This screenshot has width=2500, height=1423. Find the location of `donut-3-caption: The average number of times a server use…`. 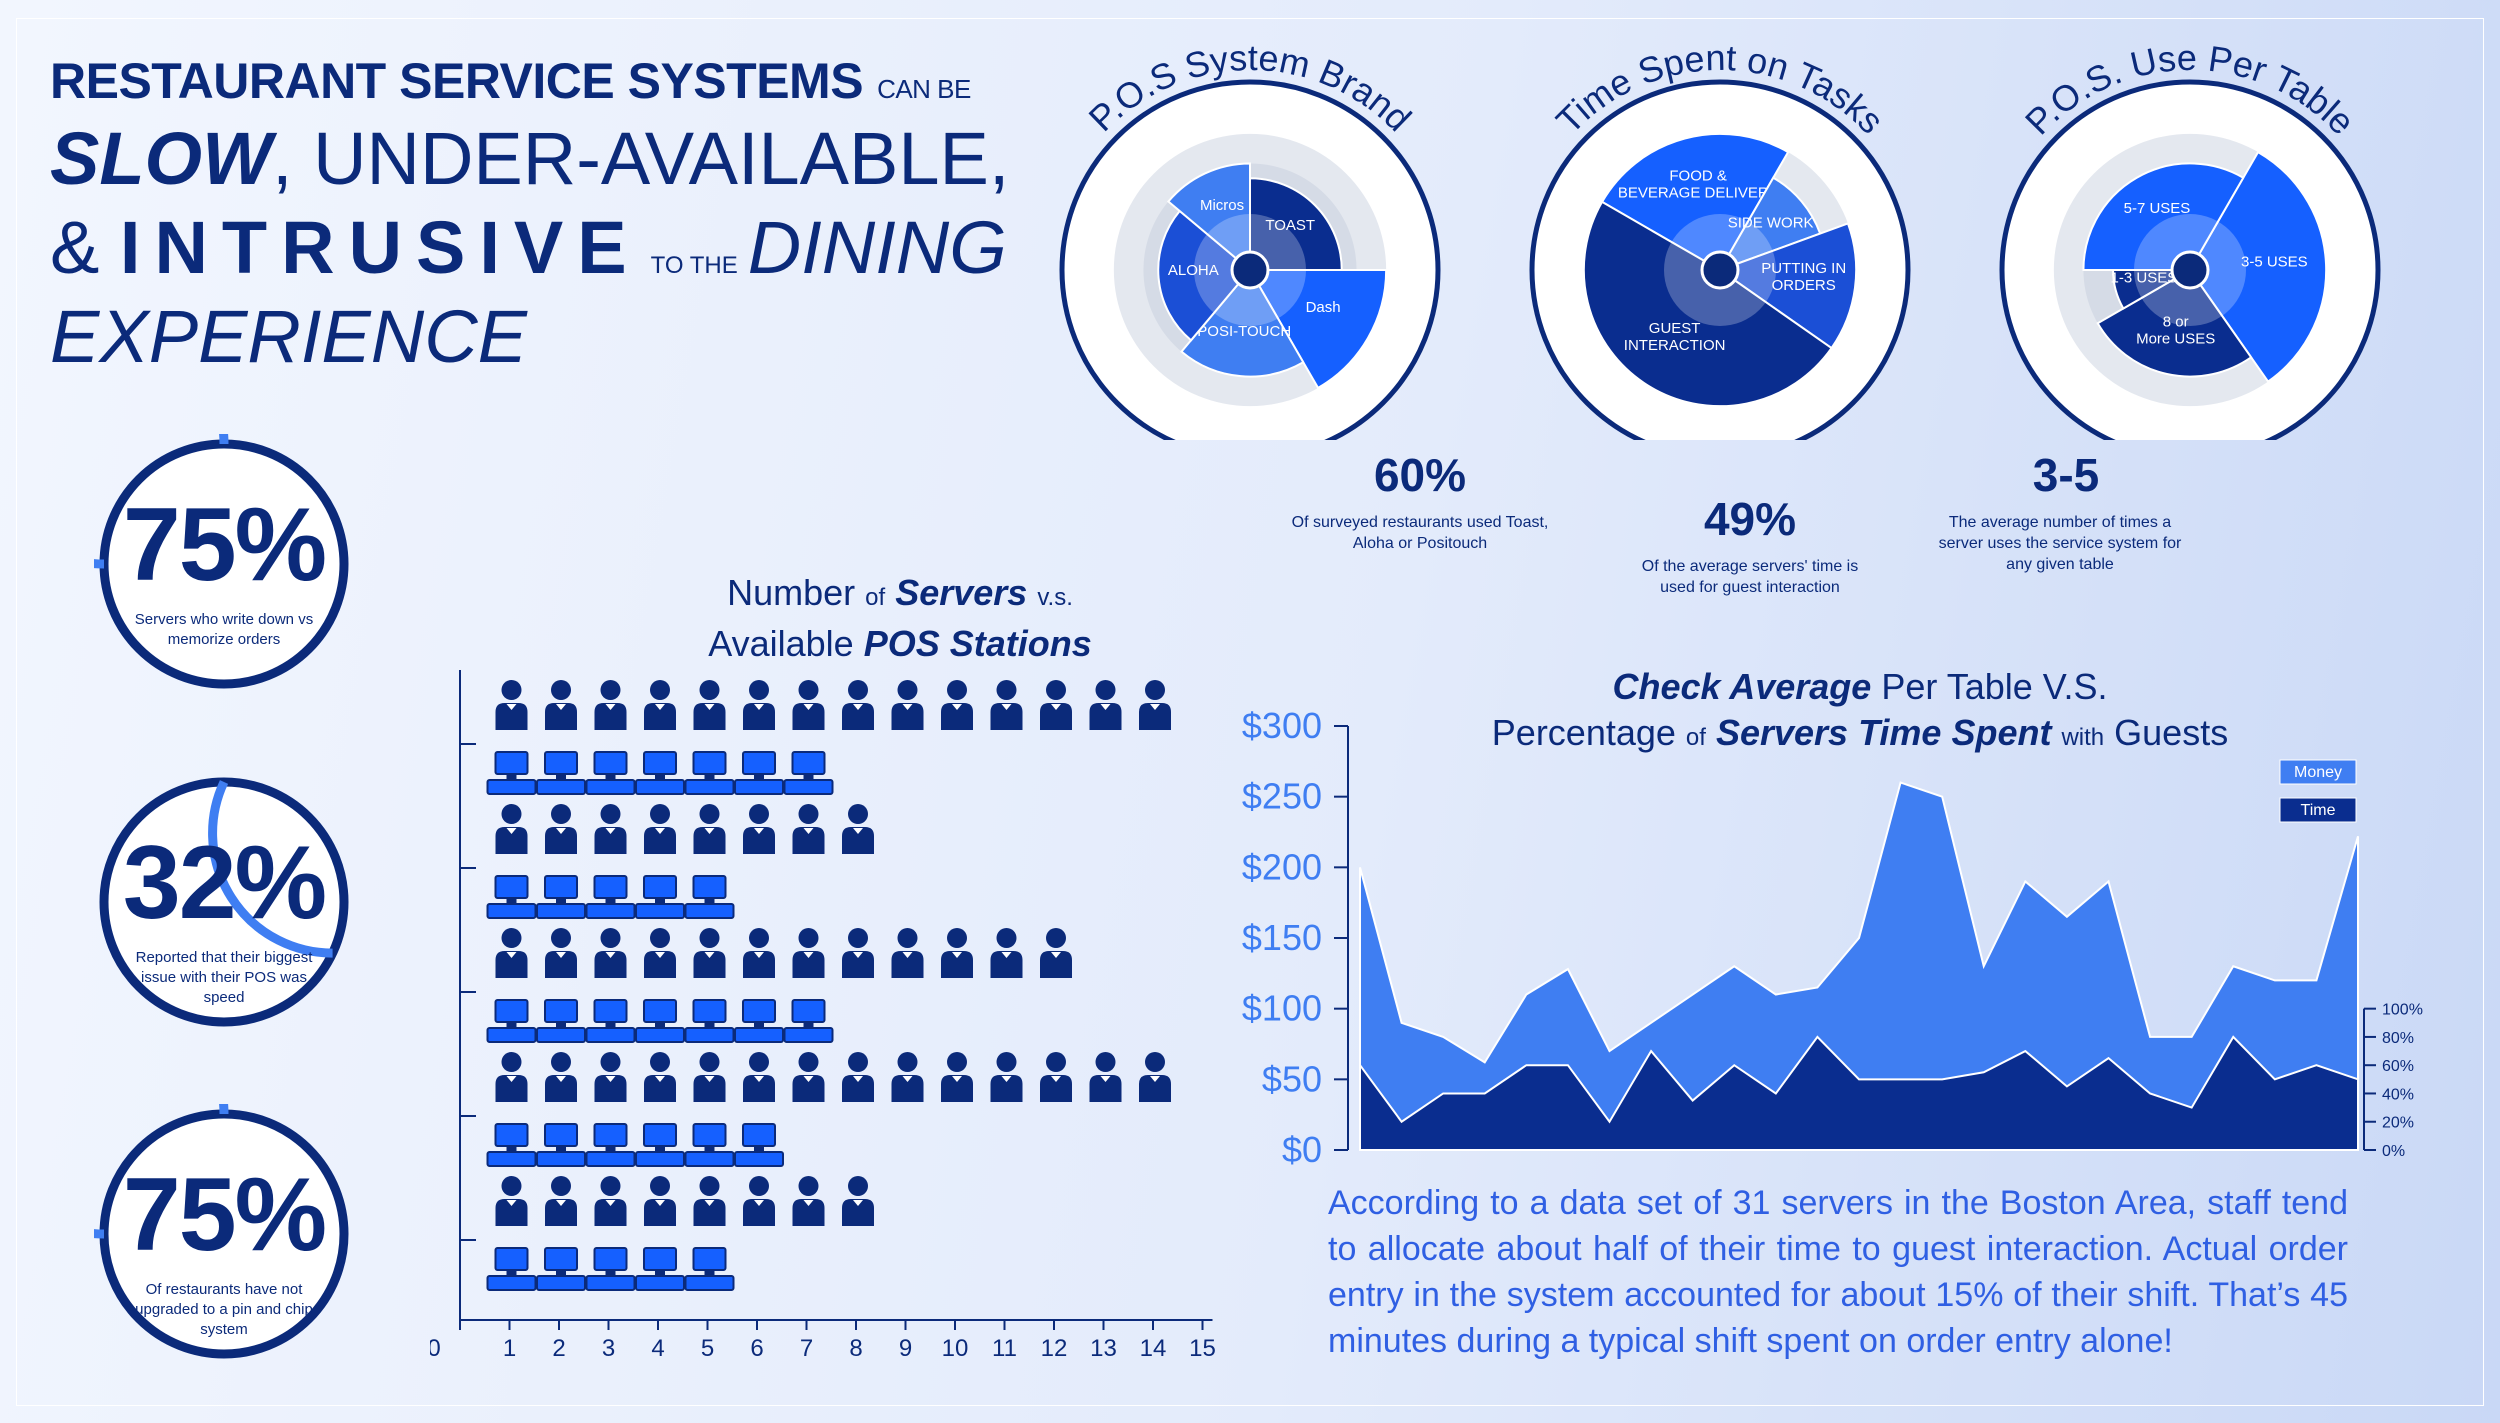

donut-3-caption: The average number of times a server use… is located at coordinates (2060, 543).